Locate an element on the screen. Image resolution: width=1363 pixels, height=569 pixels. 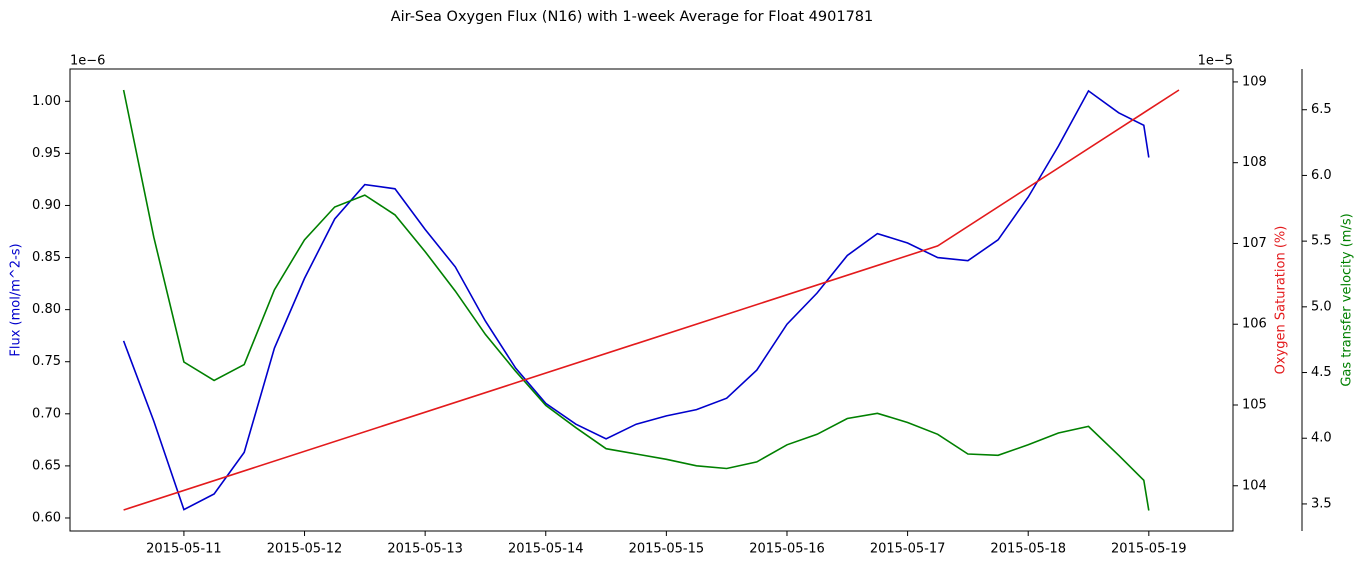
x-tick-label: 2015-05-19 is located at coordinates (1149, 549).